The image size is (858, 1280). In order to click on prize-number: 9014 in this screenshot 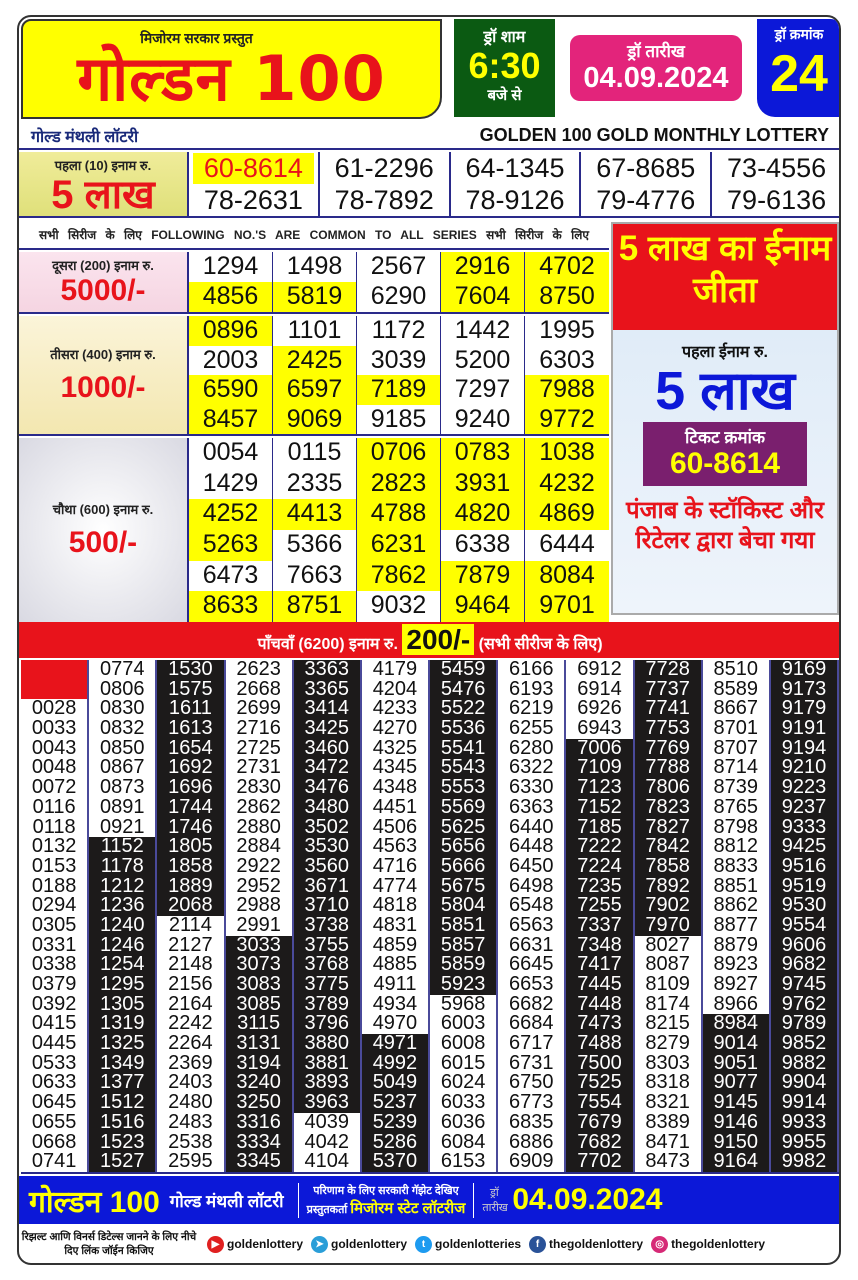, I will do `click(735, 1043)`.